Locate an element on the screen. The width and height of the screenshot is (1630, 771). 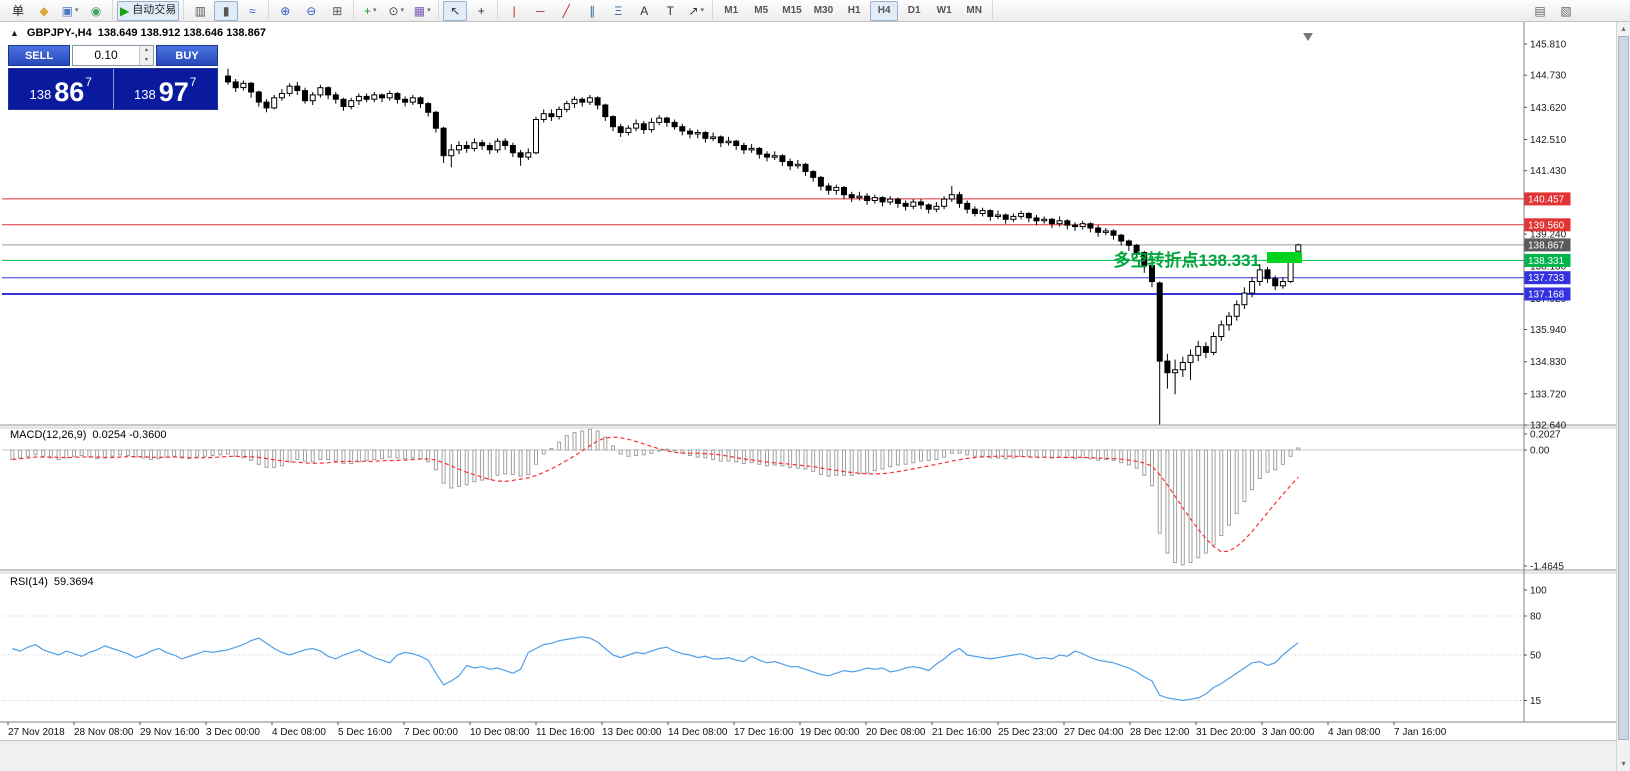
candlestick-chart-button: ▮ is located at coordinates (226, 10).